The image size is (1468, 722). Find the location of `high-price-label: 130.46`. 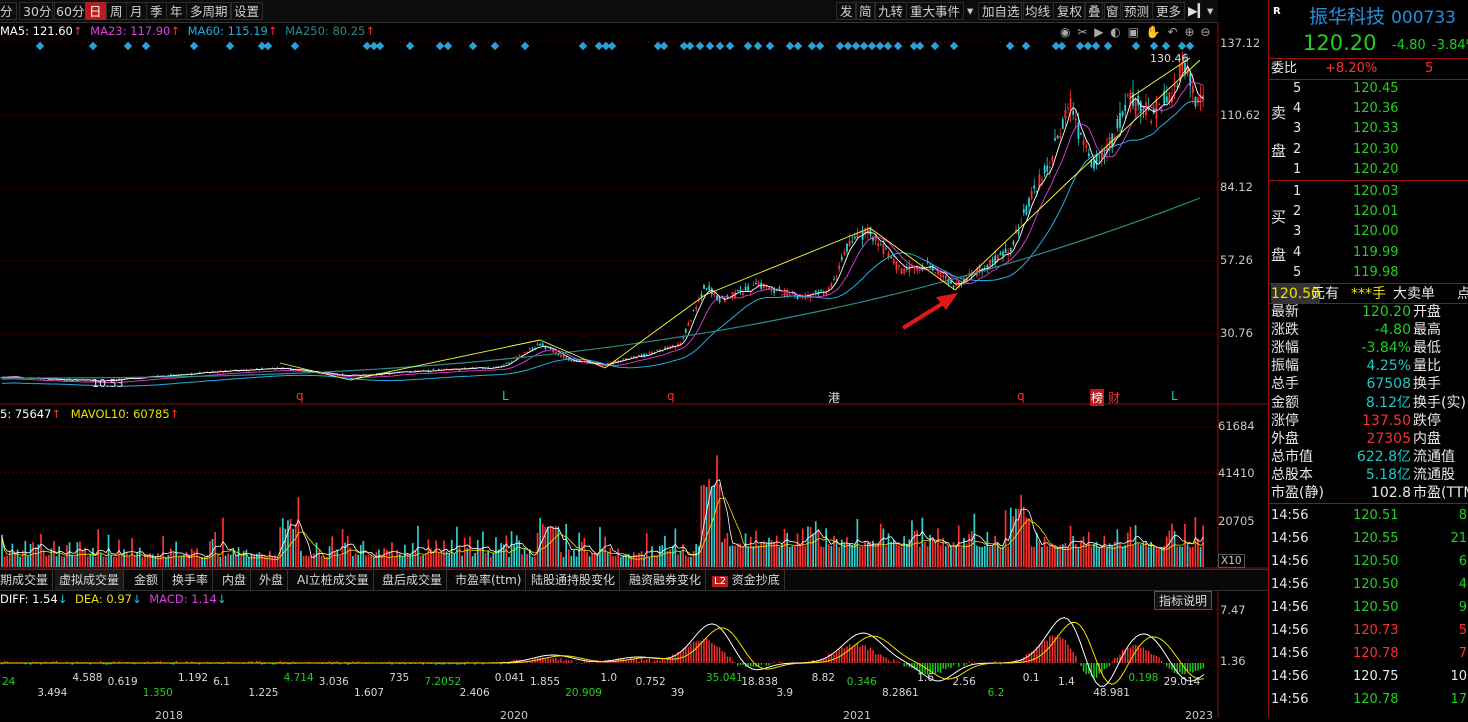

high-price-label: 130.46 is located at coordinates (1169, 58).